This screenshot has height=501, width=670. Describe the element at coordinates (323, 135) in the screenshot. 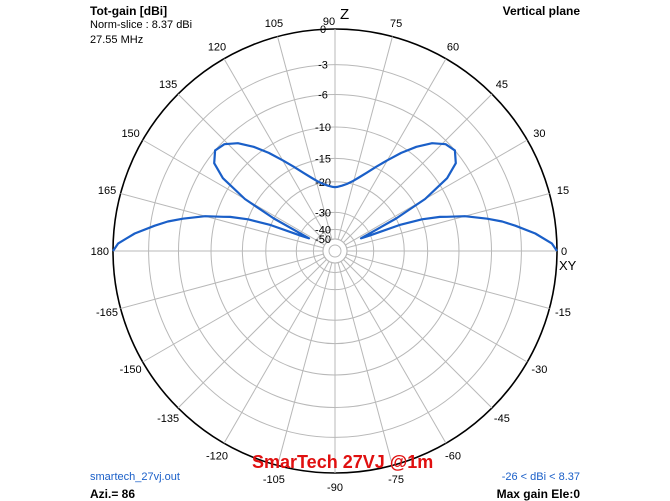

I see `radial-tick-labels: 0-3-6-10-15-20-30-40-50` at that location.